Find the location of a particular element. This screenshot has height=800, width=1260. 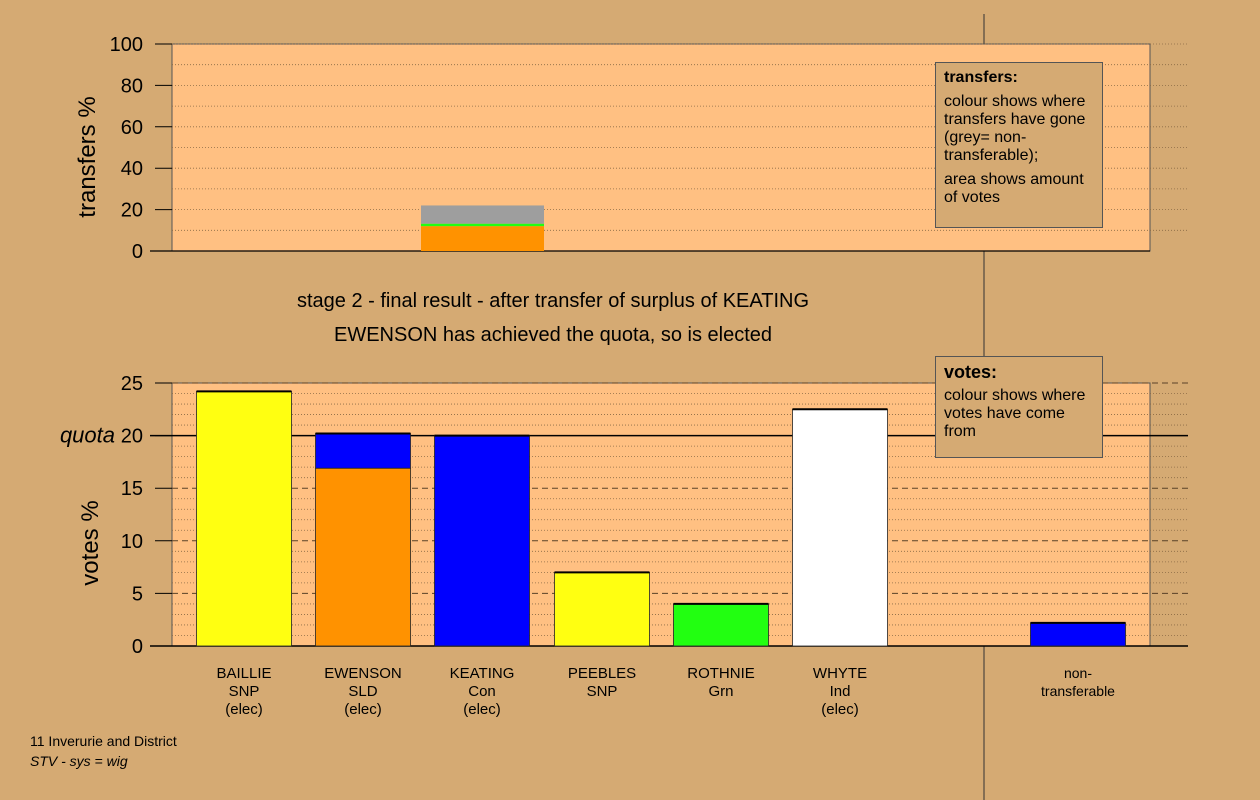

transfers-legend-text-2: area shows amount of votes is located at coordinates (1014, 188).